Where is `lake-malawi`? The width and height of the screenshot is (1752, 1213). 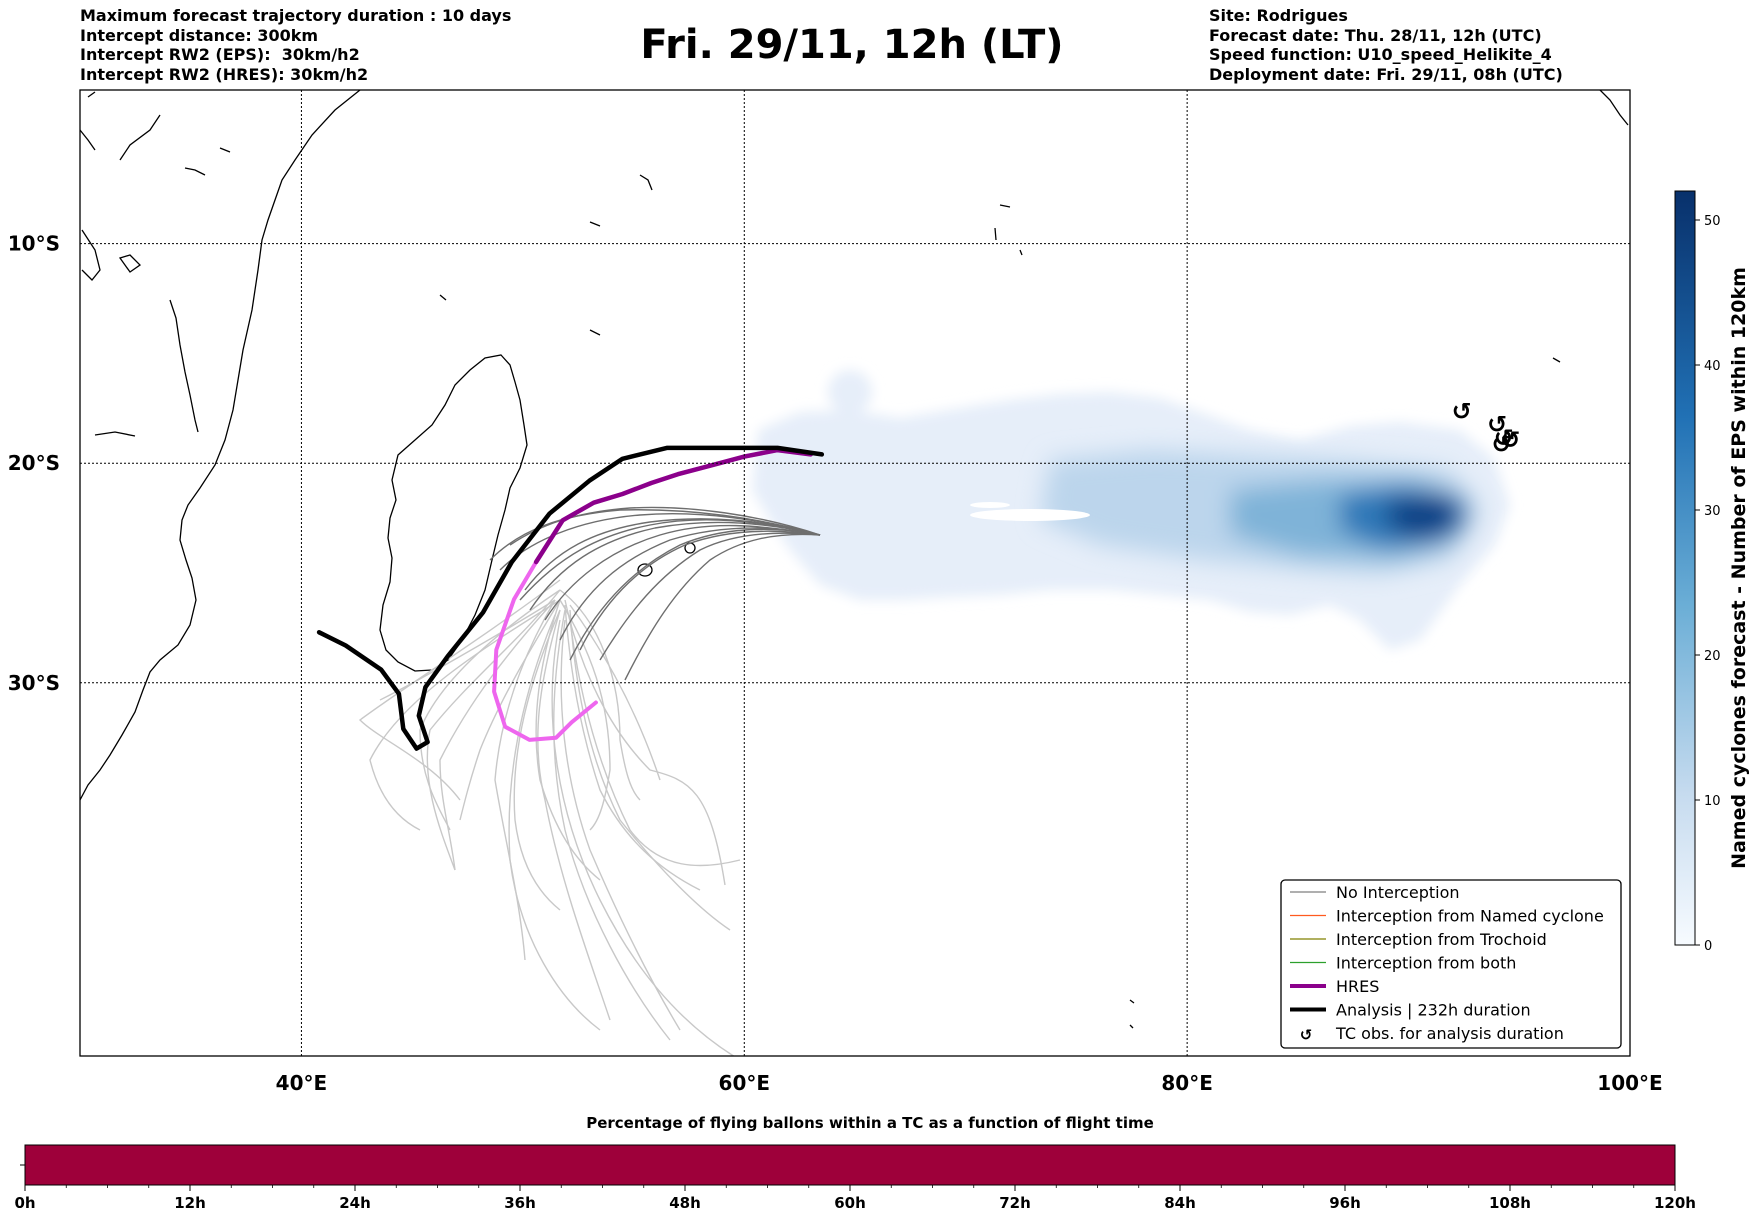 lake-malawi is located at coordinates (184, 366).